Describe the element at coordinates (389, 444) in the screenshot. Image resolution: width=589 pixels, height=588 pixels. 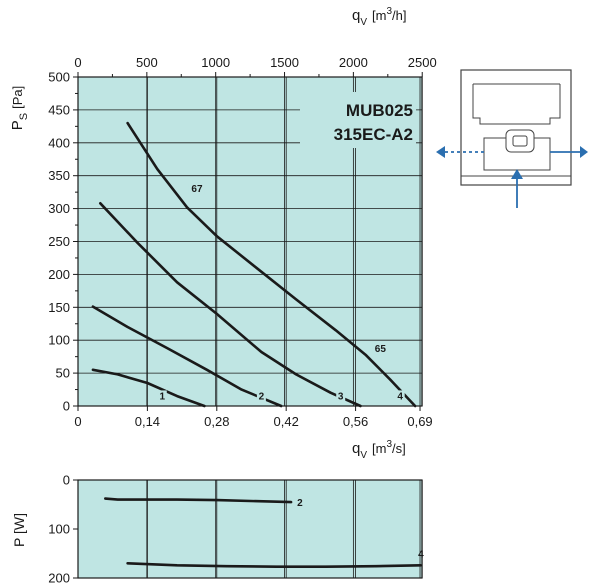
I see `x-axis-label-unit-sup: 3` at that location.